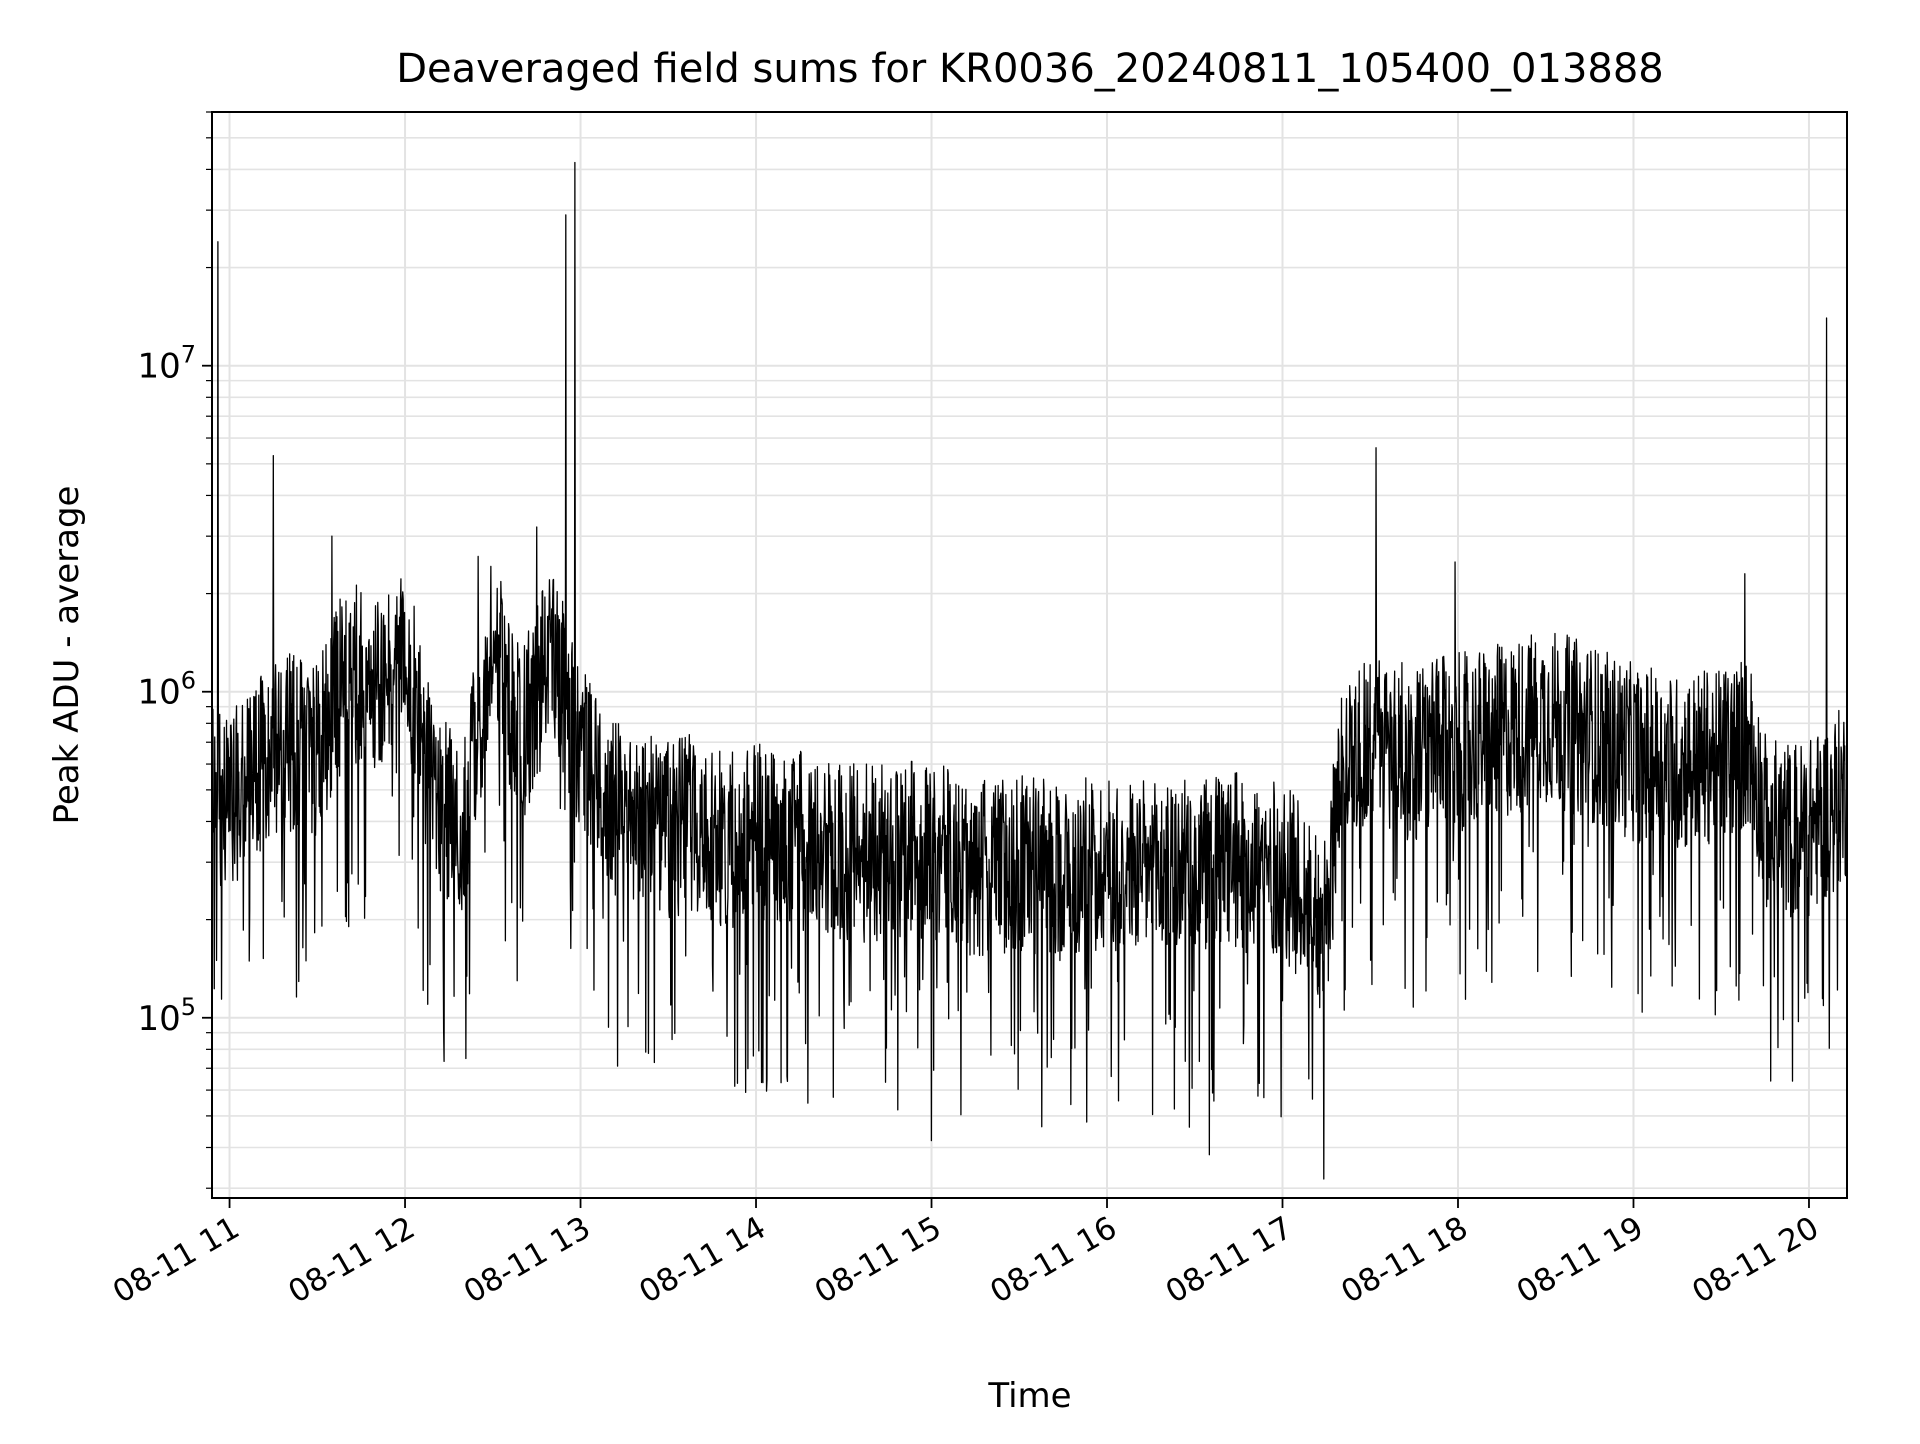  Describe the element at coordinates (67, 655) in the screenshot. I see `y-axis-label: Peak ADU - average` at that location.